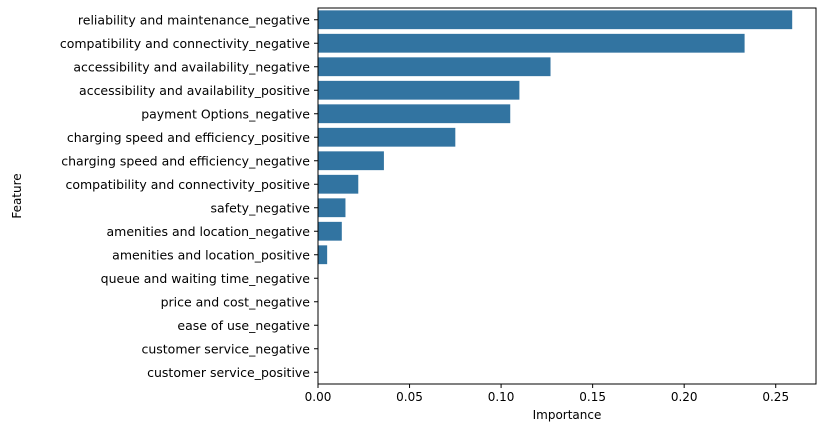  What do you see at coordinates (206, 278) in the screenshot?
I see `category-label: queue and waiting time_negative` at bounding box center [206, 278].